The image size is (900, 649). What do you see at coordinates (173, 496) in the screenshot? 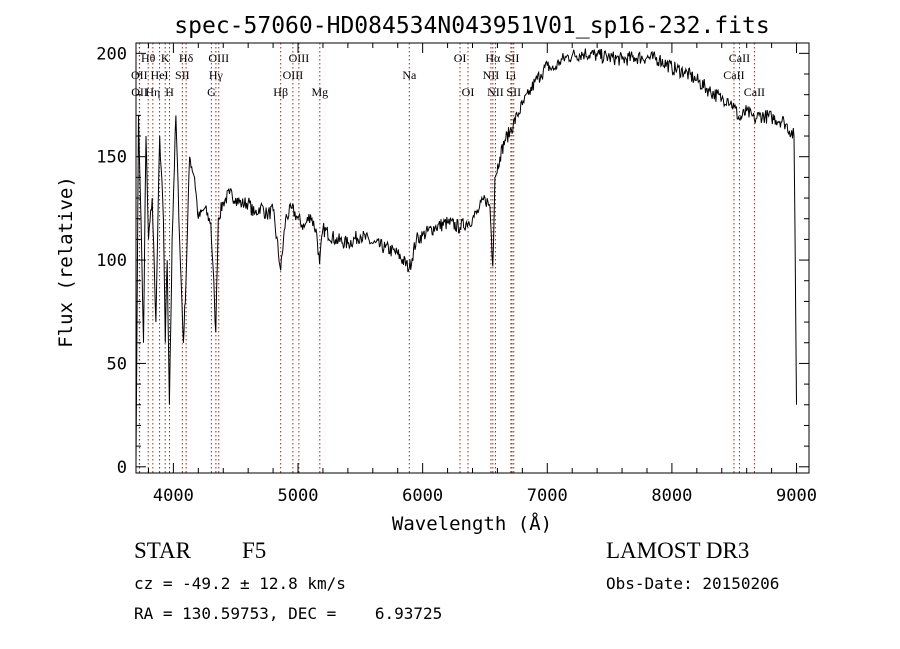
I see `x-tick-label: 4000` at bounding box center [173, 496].